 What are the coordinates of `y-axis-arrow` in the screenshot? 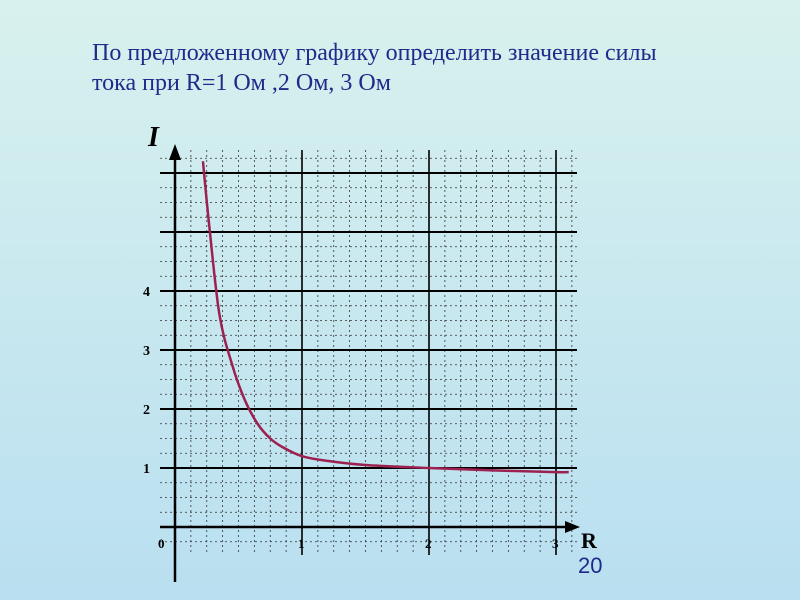 It's located at (175, 152).